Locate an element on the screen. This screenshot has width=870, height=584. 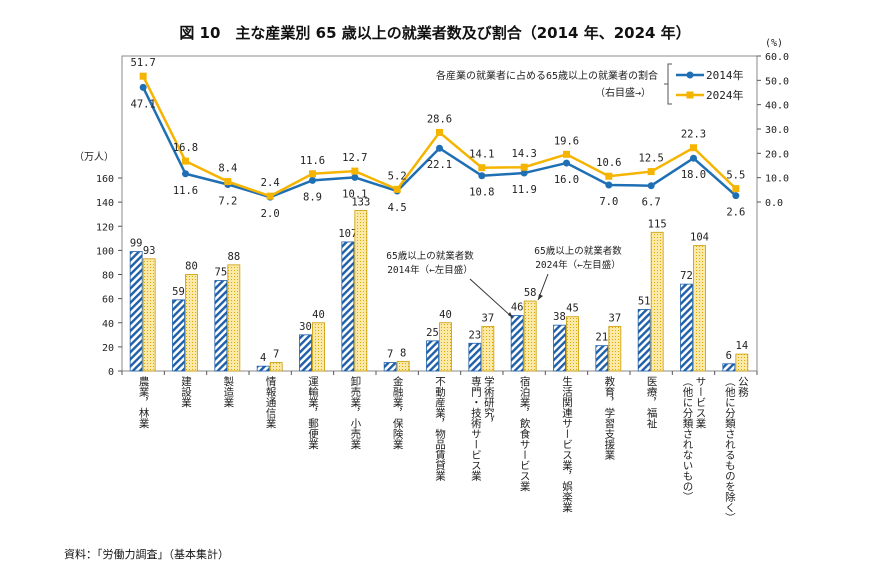
bar-value-label: 14 is located at coordinates (742, 346).